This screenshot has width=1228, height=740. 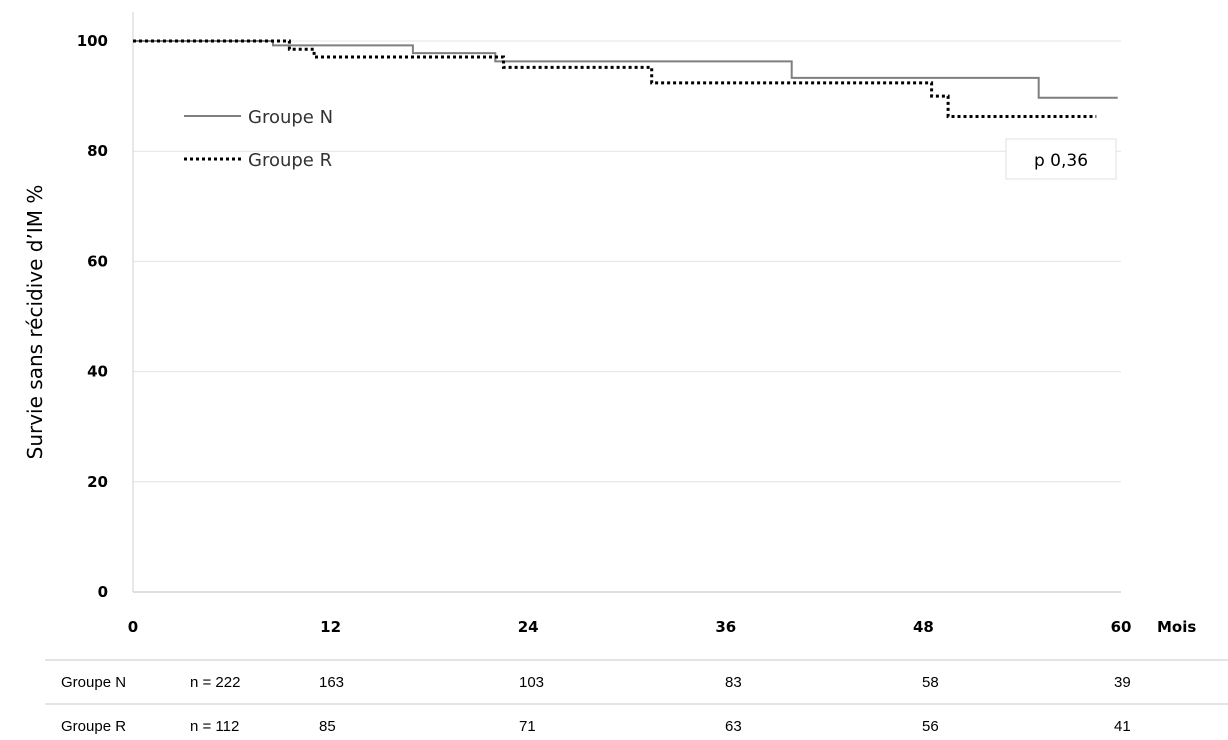 I want to click on risk-cell: 63, so click(x=733, y=726).